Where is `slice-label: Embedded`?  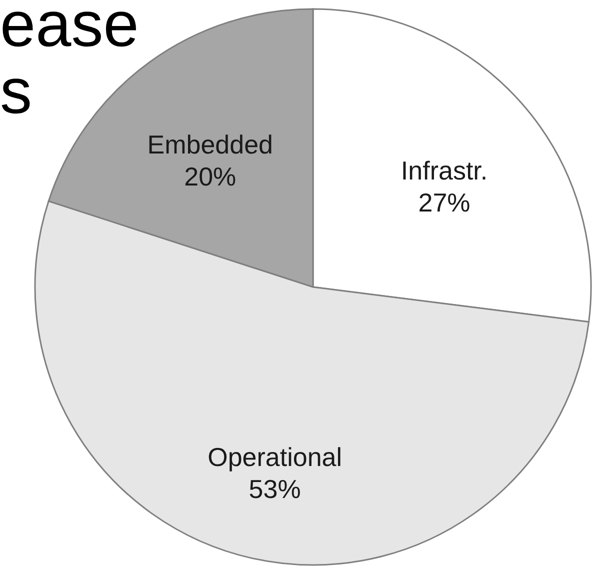
slice-label: Embedded is located at coordinates (210, 144).